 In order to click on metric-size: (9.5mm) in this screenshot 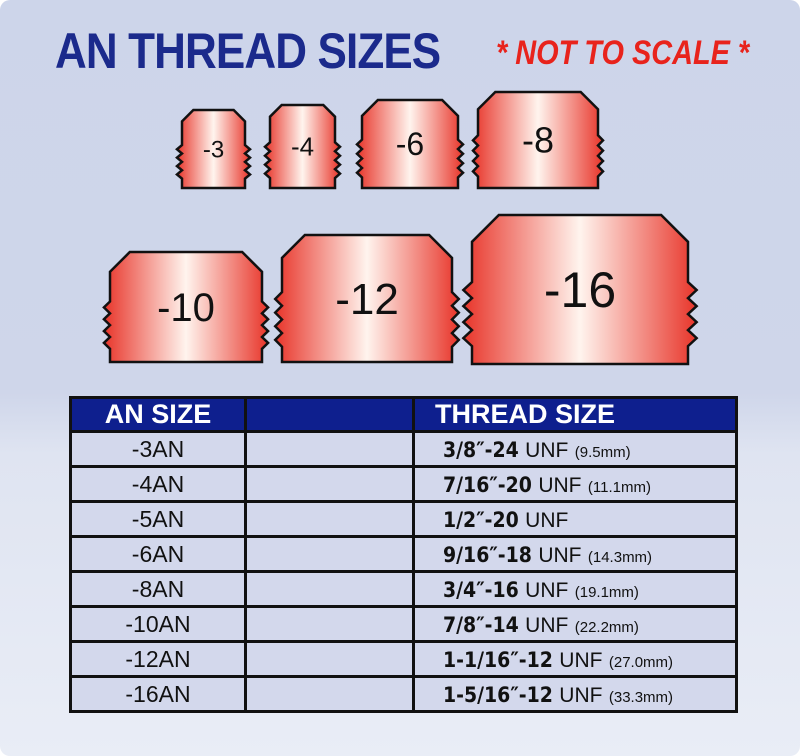, I will do `click(602, 452)`.